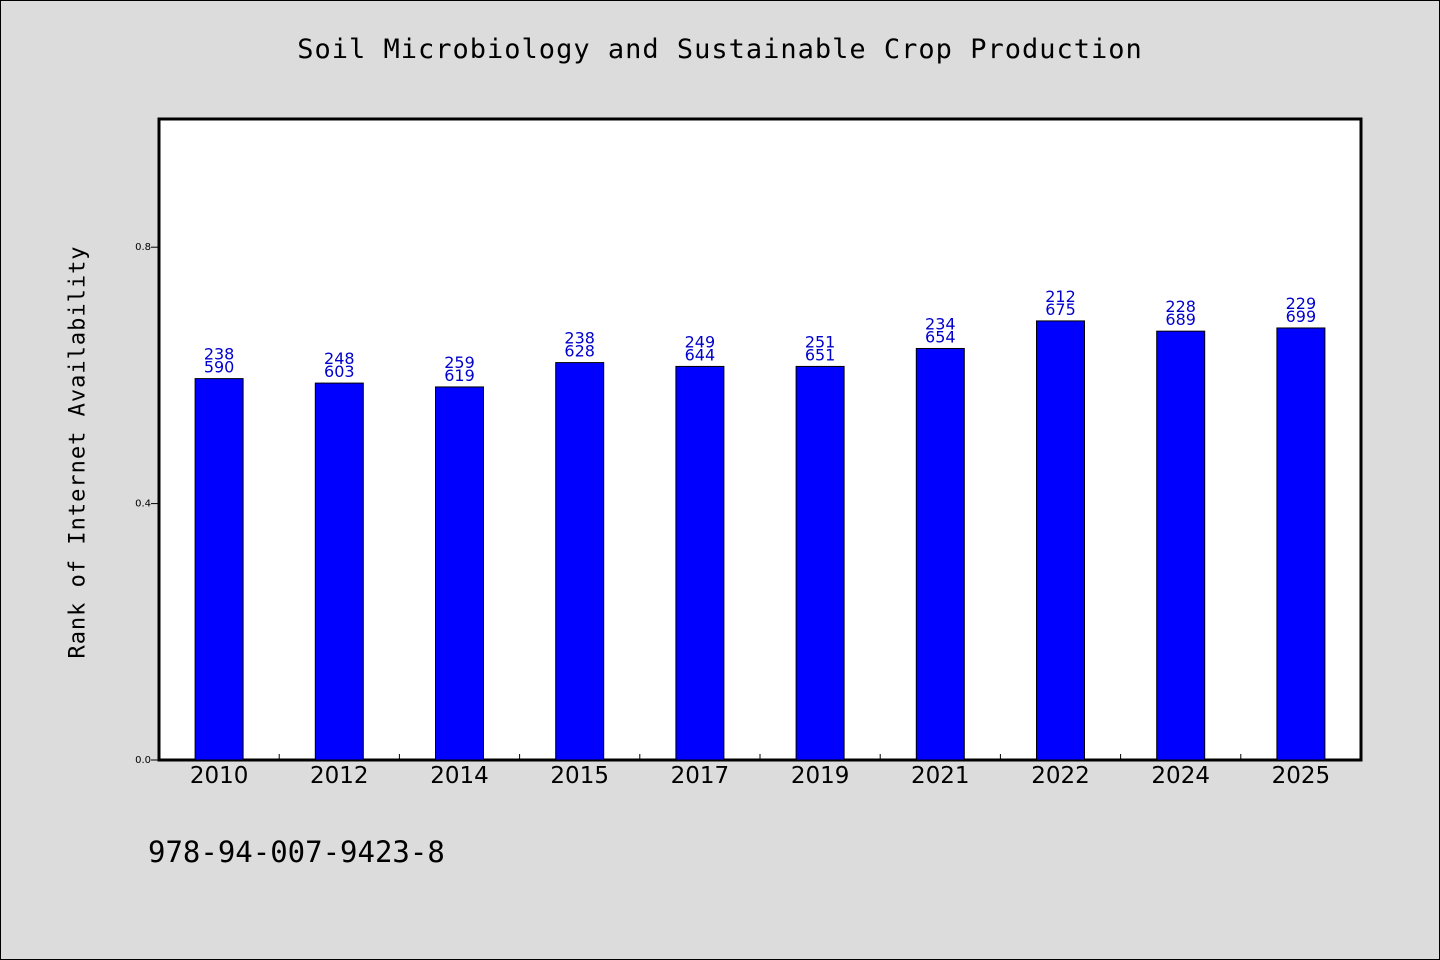 The height and width of the screenshot is (960, 1440). What do you see at coordinates (940, 336) in the screenshot?
I see `bar-label-bottom: 654` at bounding box center [940, 336].